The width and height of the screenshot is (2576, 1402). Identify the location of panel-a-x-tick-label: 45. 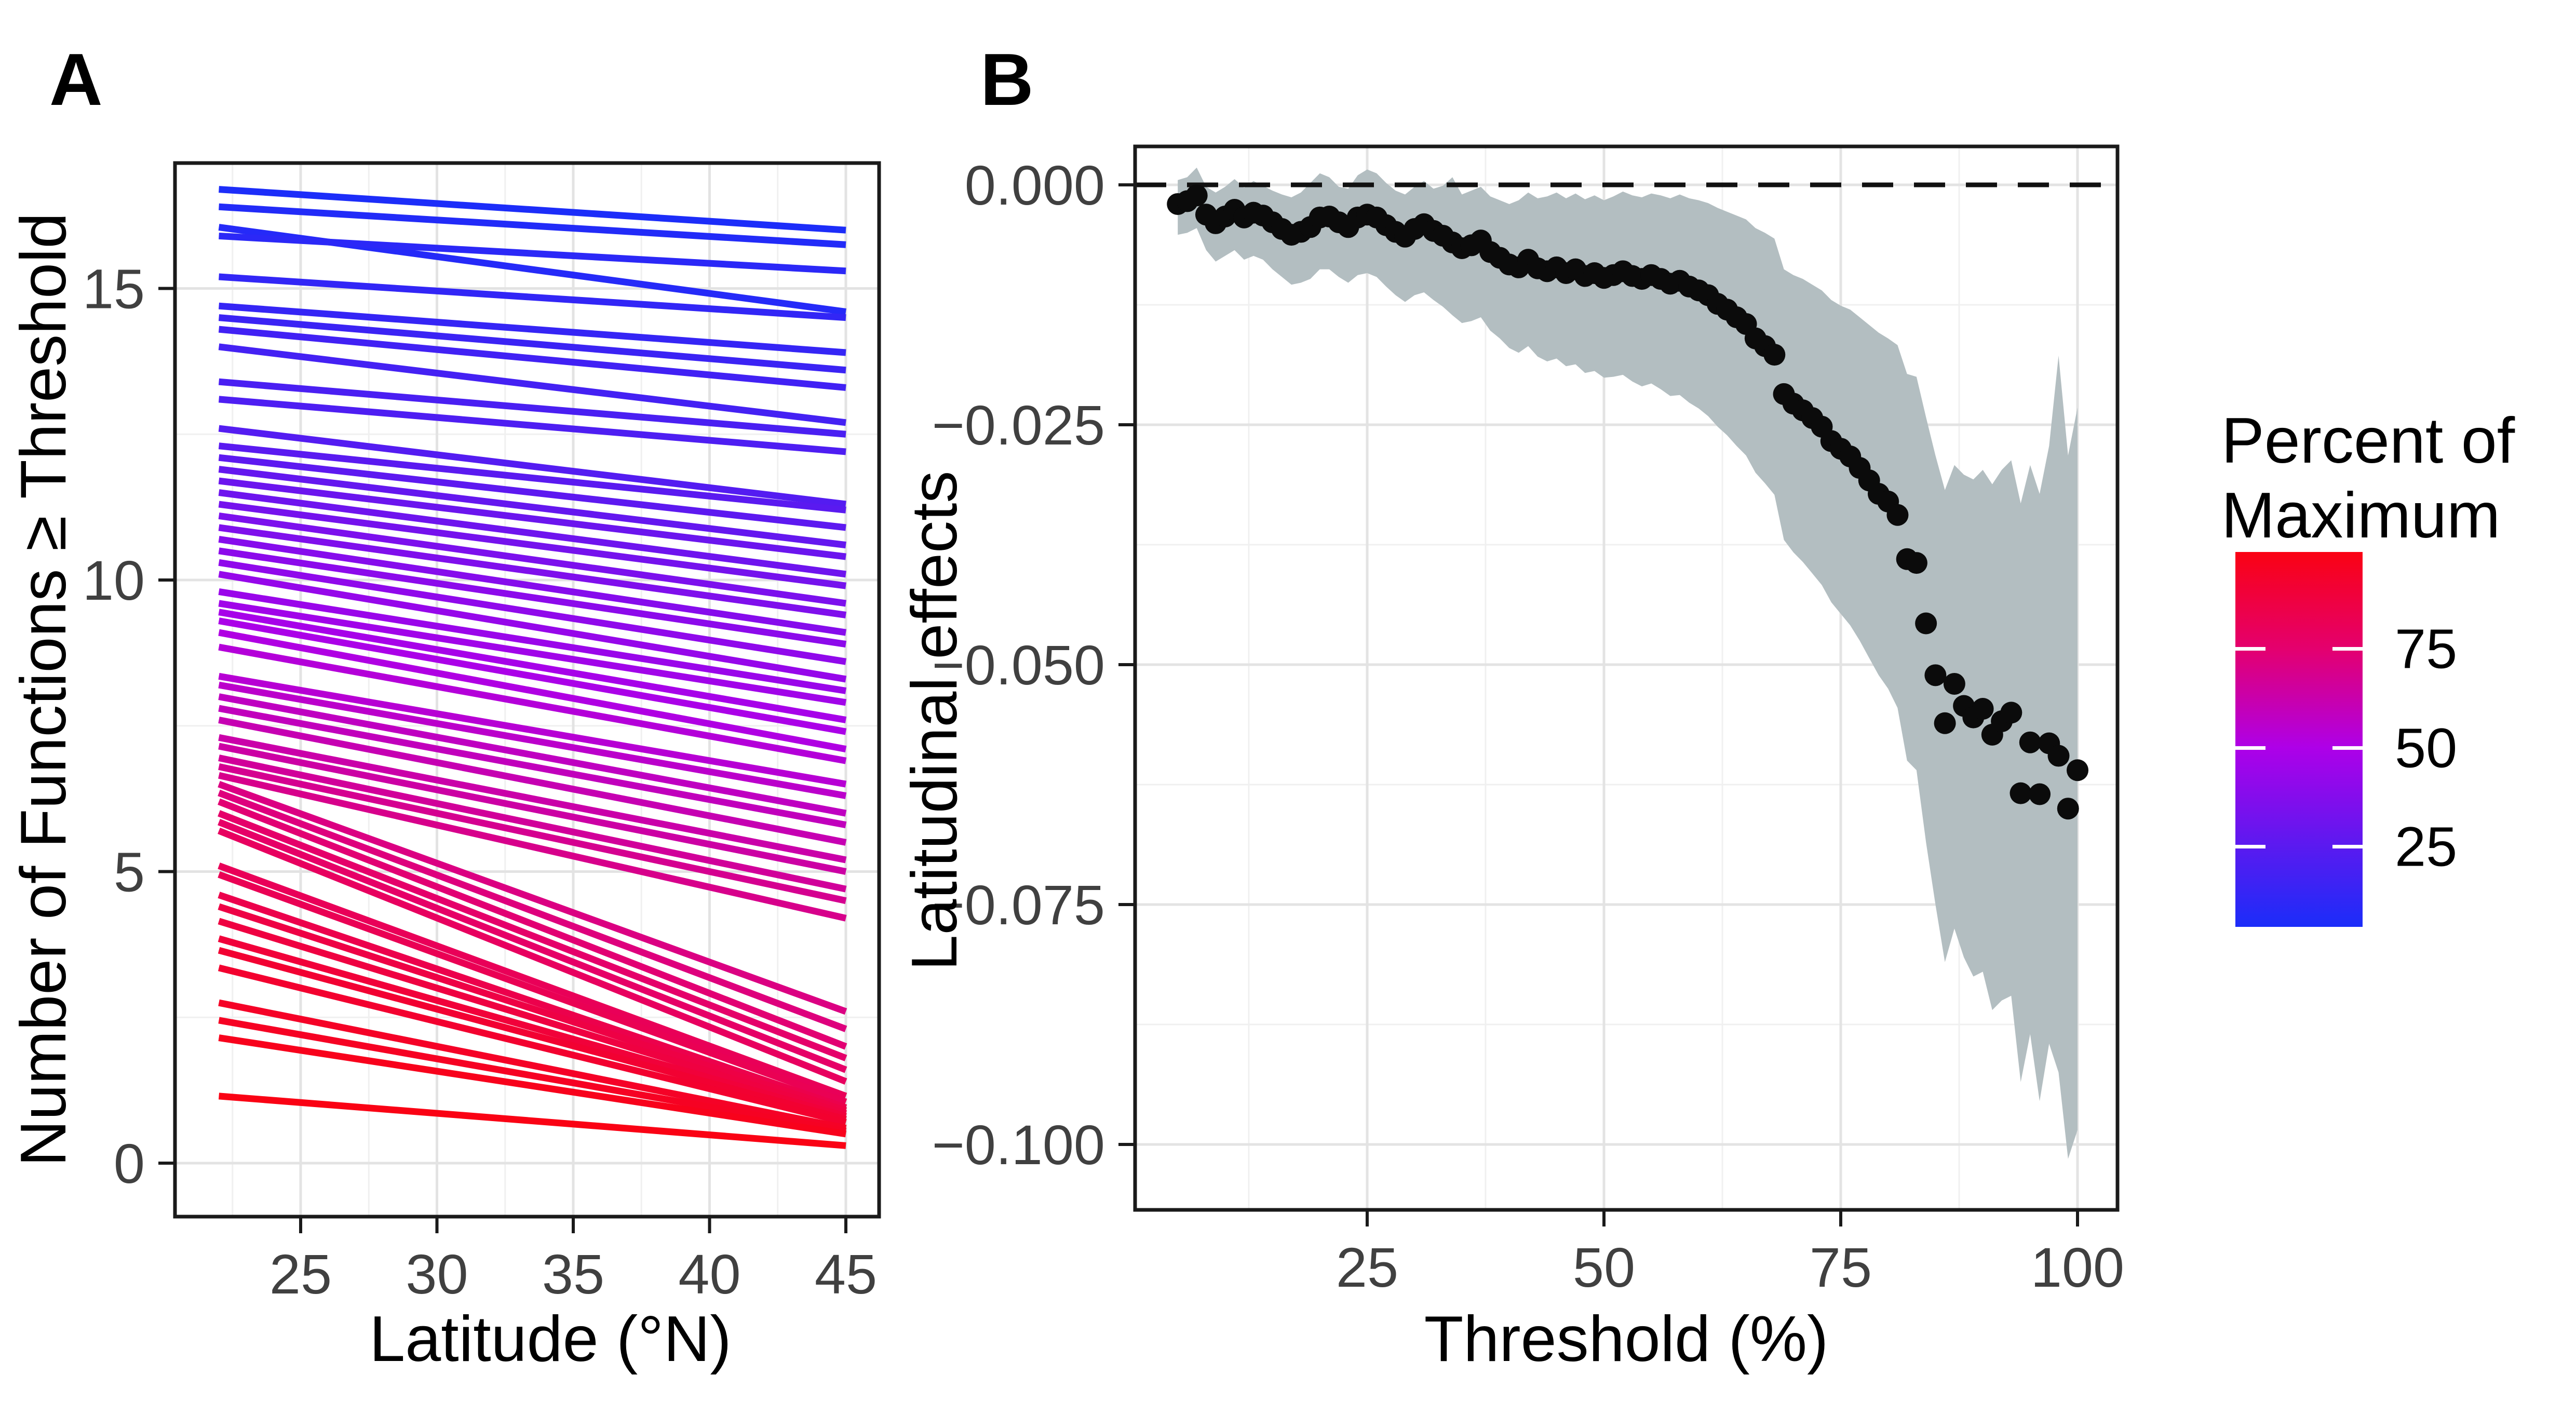
(846, 1274).